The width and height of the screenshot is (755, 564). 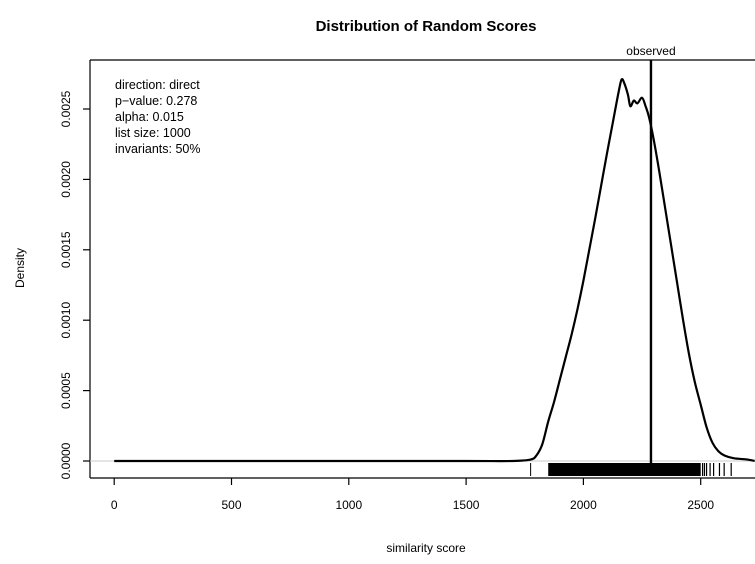 What do you see at coordinates (66, 179) in the screenshot?
I see `y-tick-label: 0.0020` at bounding box center [66, 179].